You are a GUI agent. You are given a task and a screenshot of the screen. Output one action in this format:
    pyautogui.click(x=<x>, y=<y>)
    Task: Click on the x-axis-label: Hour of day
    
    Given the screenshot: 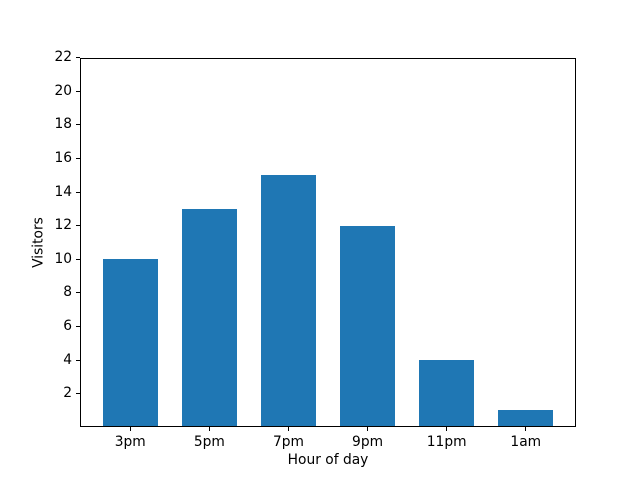 What is the action you would take?
    pyautogui.click(x=328, y=459)
    